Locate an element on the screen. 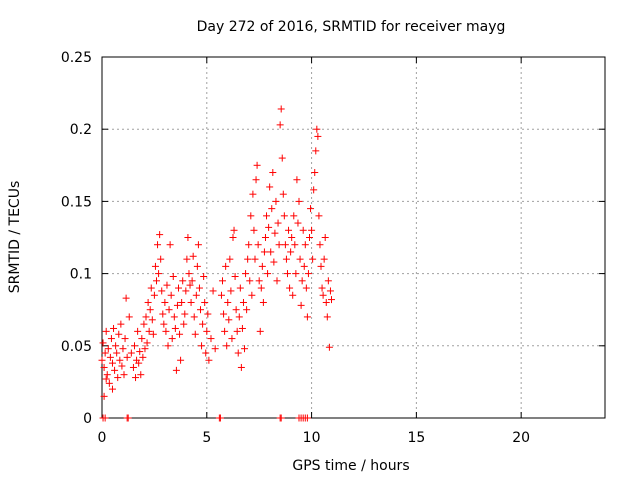 Image resolution: width=640 pixels, height=480 pixels. x-tick-label: 0 is located at coordinates (102, 438).